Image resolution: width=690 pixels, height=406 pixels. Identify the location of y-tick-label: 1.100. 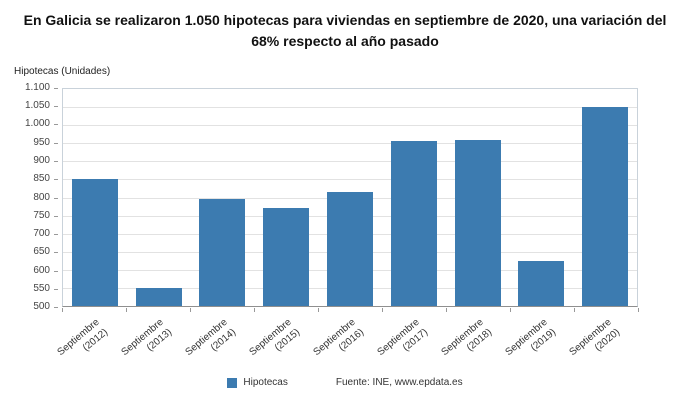
(37, 87).